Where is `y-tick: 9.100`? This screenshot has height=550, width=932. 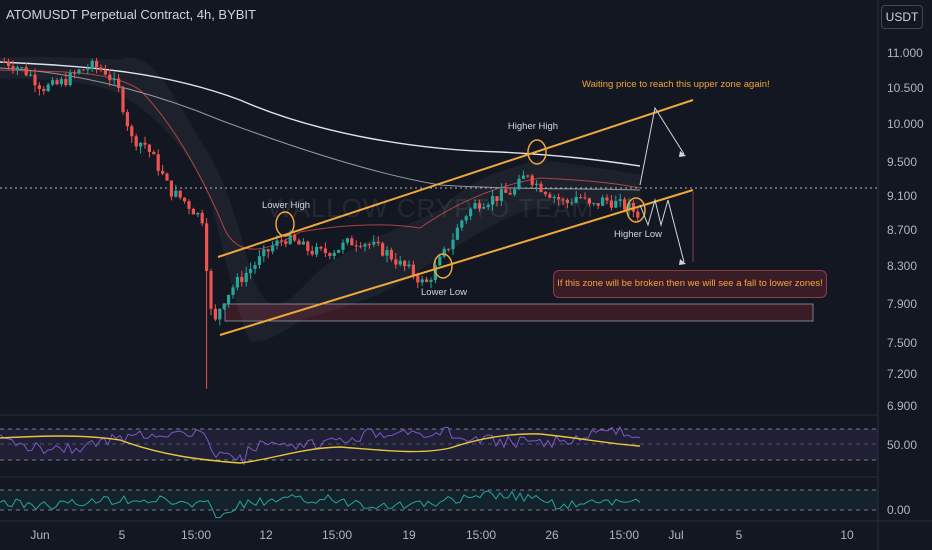 y-tick: 9.100 is located at coordinates (902, 196).